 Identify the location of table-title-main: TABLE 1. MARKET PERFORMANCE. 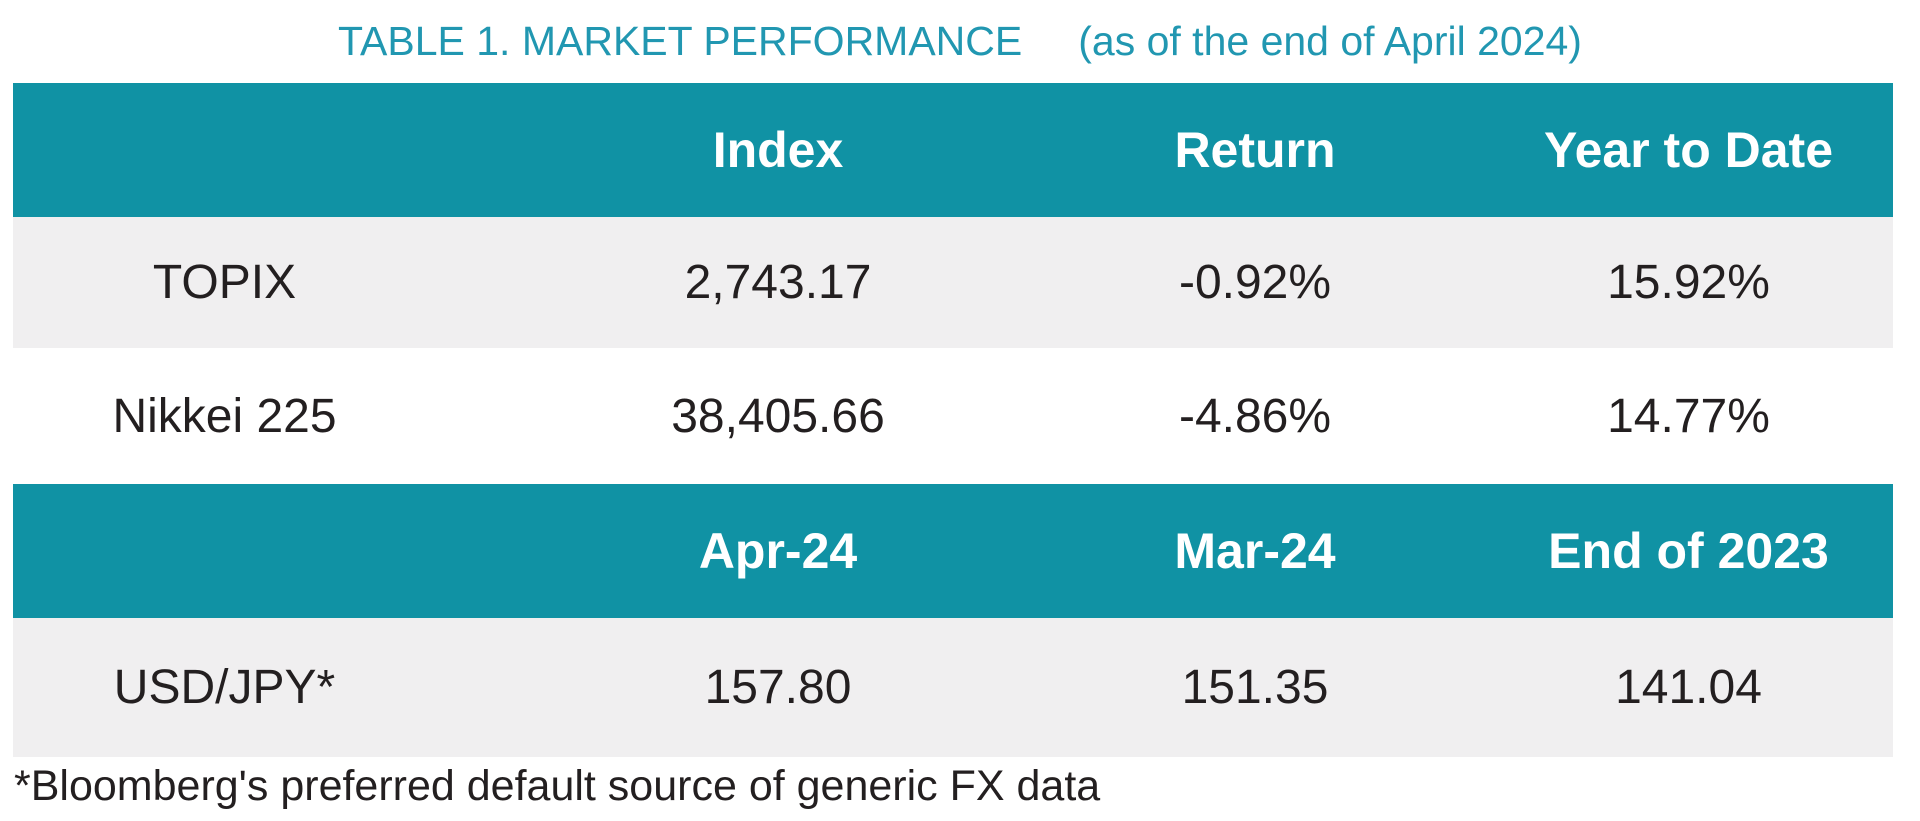
(680, 41).